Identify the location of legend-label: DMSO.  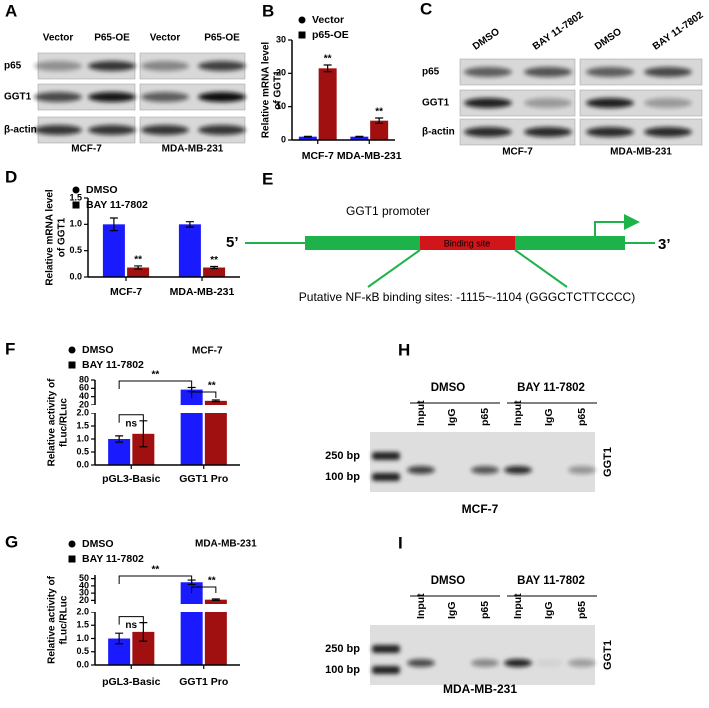
(98, 544).